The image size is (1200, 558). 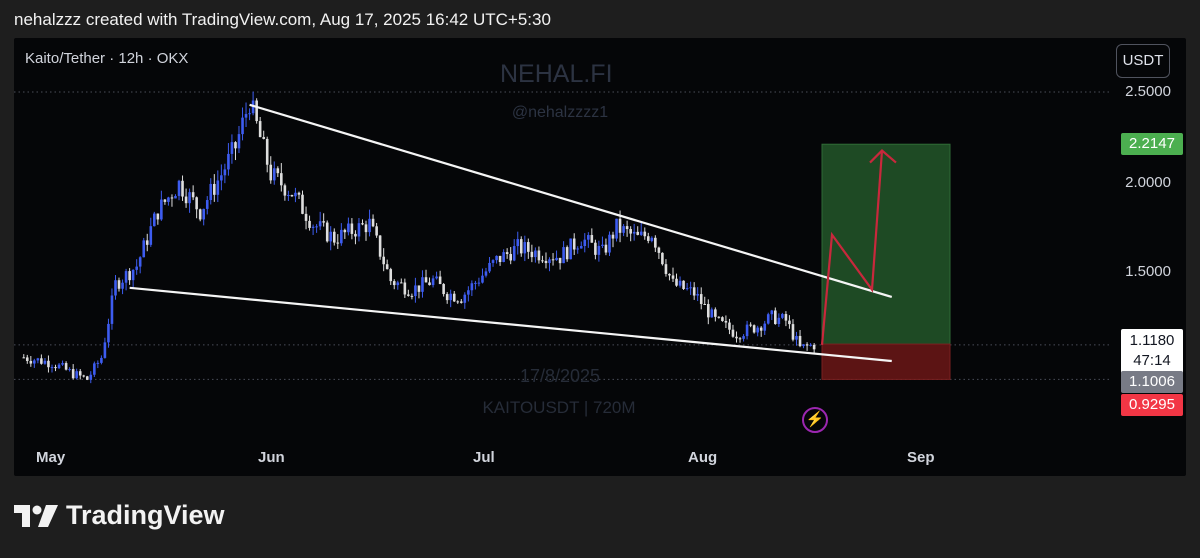 I want to click on tradingview-logo: TradingView, so click(x=119, y=515).